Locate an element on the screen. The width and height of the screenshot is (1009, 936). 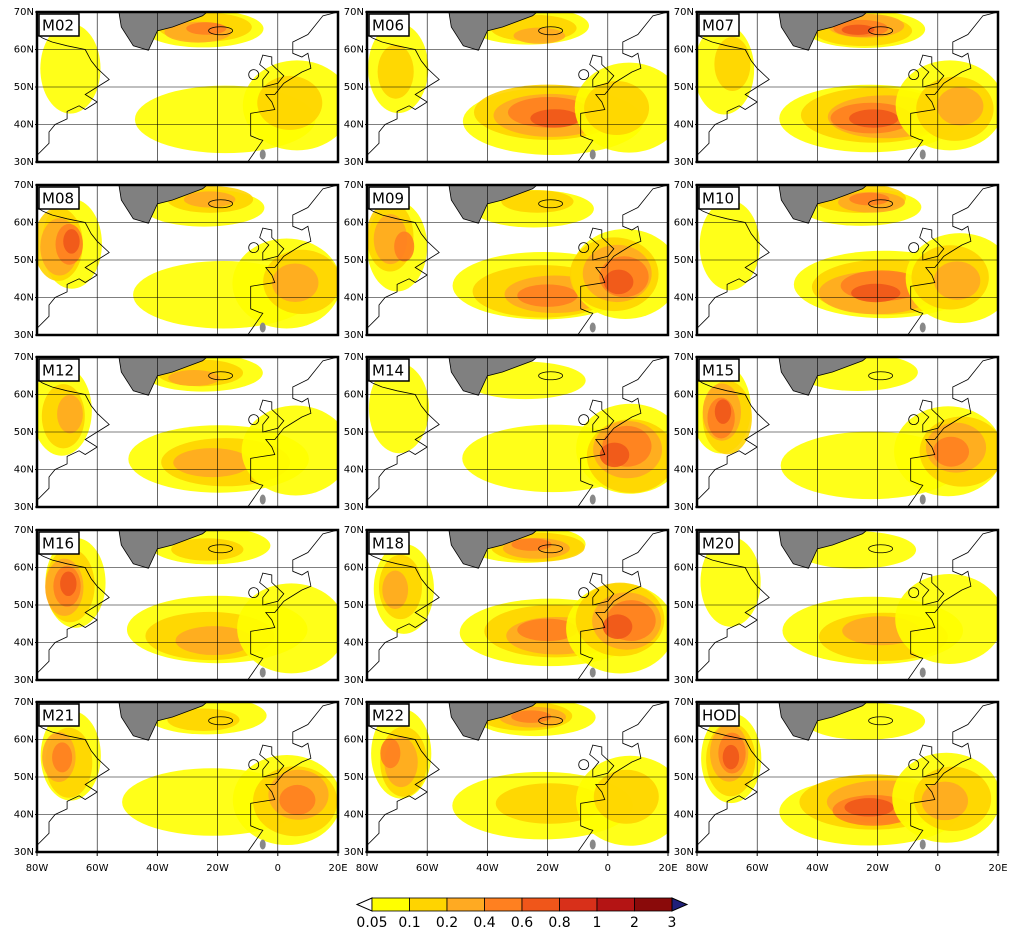
panel-label: M06 is located at coordinates (388, 26).